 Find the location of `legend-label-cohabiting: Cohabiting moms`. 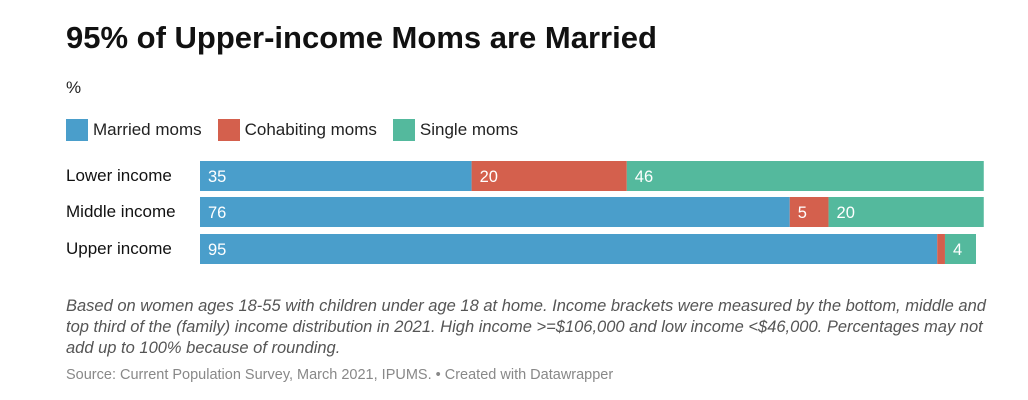

legend-label-cohabiting: Cohabiting moms is located at coordinates (310, 129).